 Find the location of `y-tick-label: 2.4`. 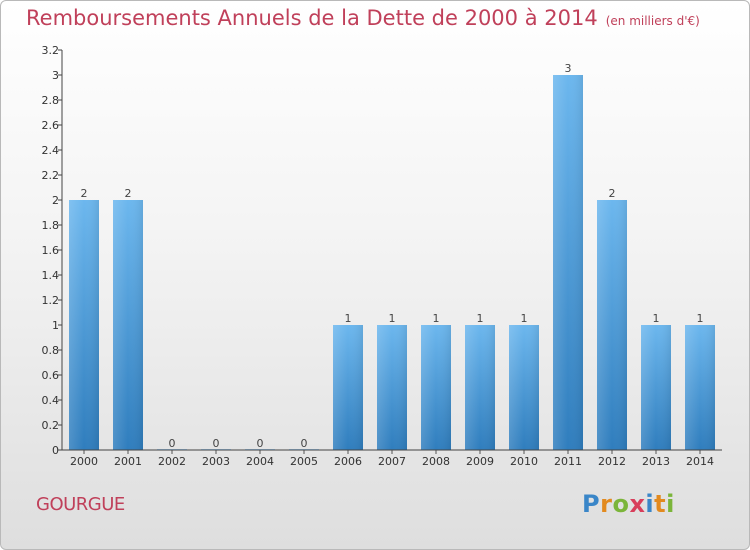

y-tick-label: 2.4 is located at coordinates (51, 150).